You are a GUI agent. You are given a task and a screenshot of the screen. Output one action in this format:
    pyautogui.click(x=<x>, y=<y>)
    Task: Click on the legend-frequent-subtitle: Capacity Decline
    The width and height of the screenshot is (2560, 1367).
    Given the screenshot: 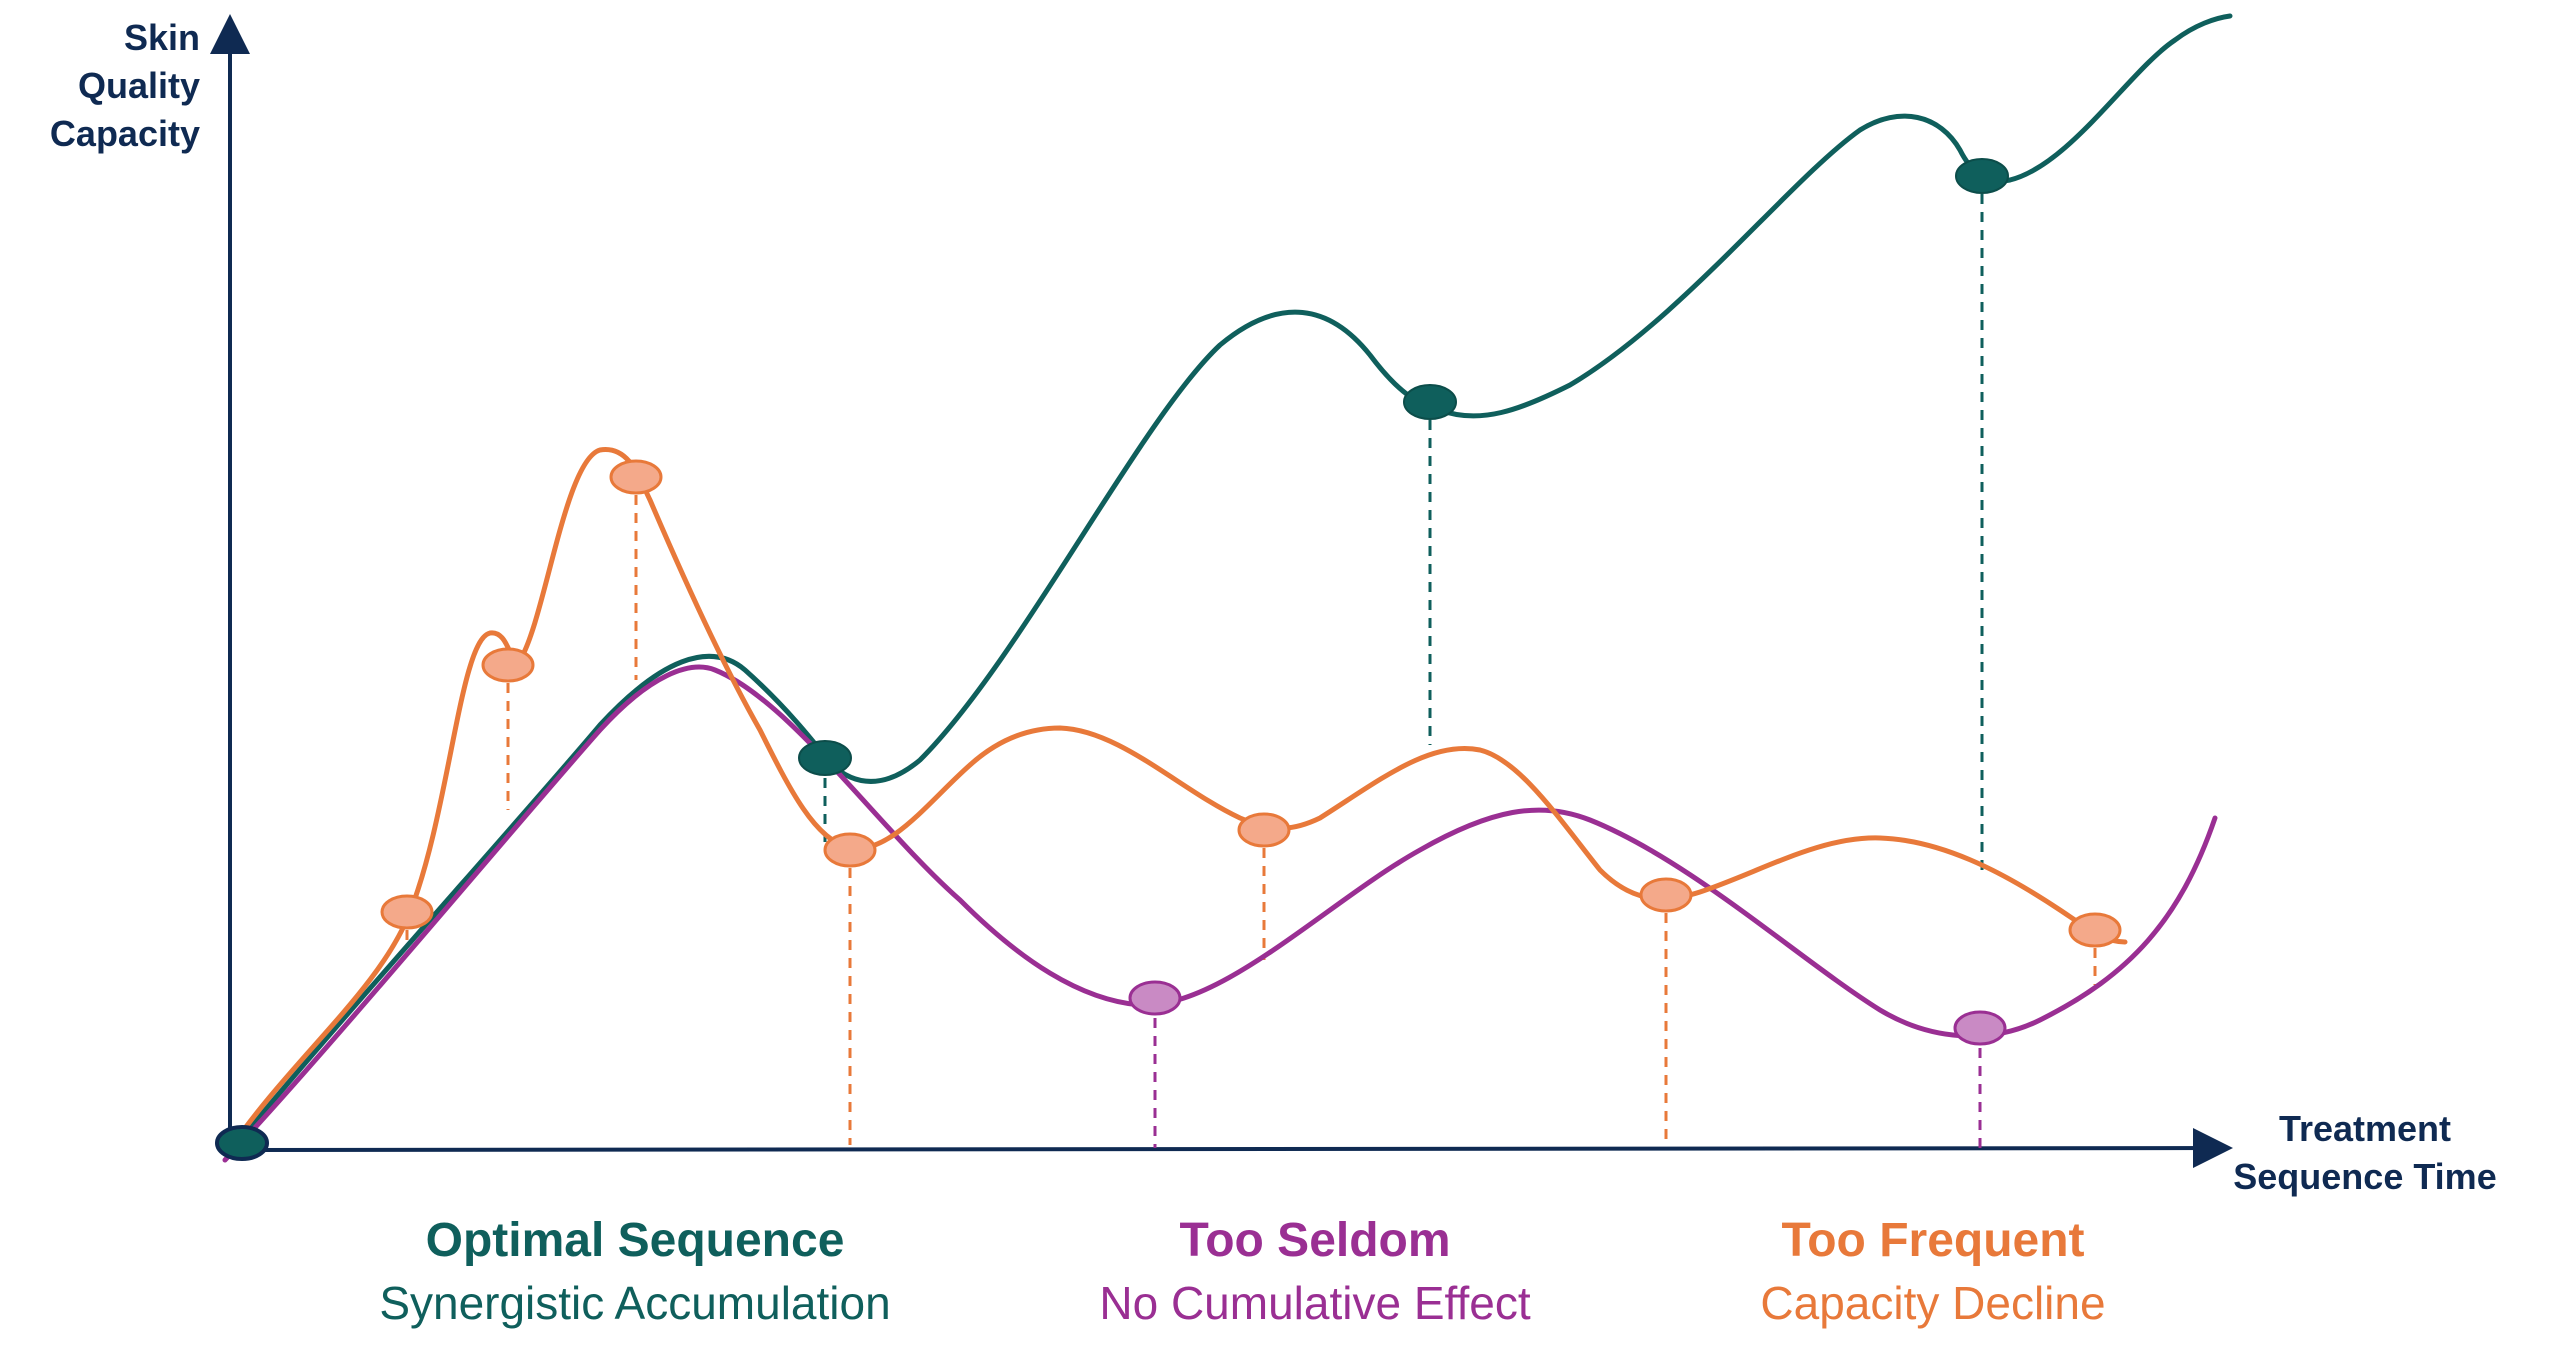 What is the action you would take?
    pyautogui.click(x=1933, y=1303)
    